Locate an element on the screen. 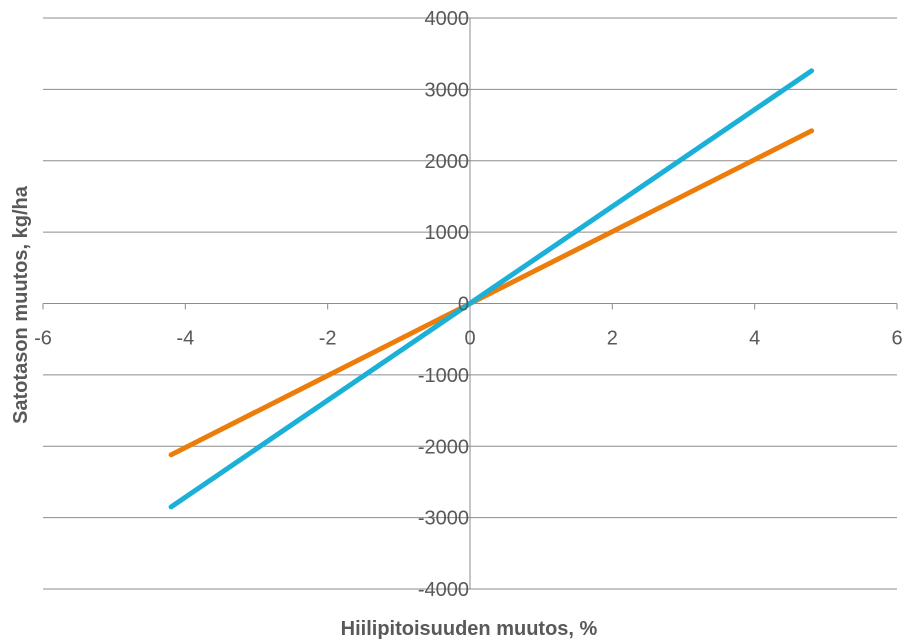 The height and width of the screenshot is (640, 909). x-tick-label: -6 is located at coordinates (43, 339).